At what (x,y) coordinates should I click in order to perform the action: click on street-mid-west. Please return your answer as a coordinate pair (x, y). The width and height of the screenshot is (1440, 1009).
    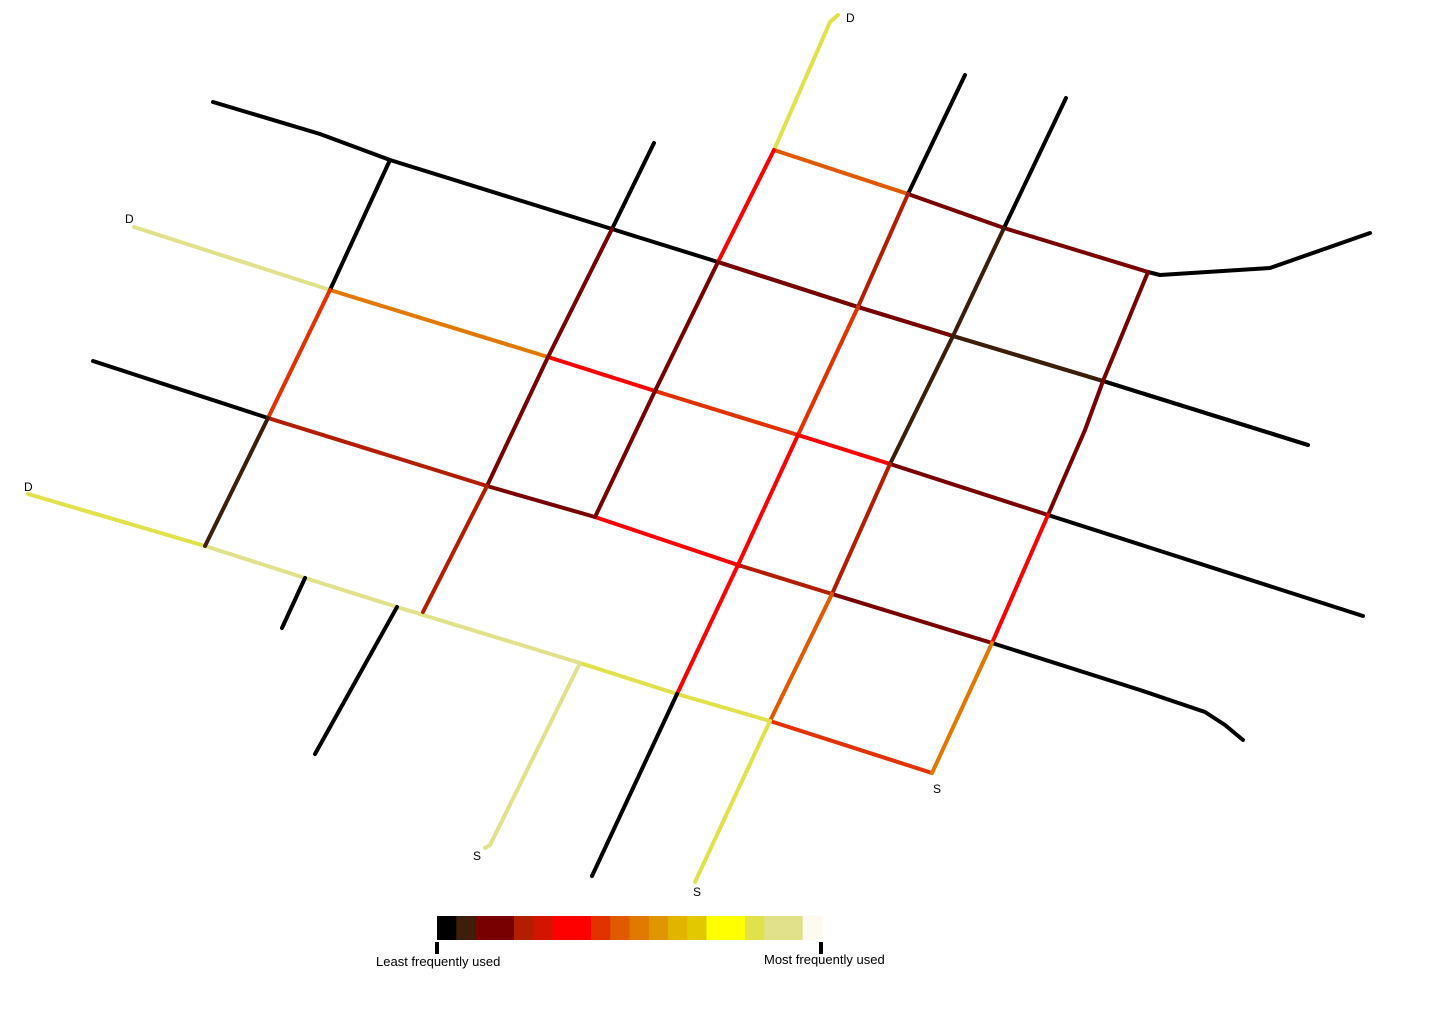
    Looking at the image, I should click on (180, 389).